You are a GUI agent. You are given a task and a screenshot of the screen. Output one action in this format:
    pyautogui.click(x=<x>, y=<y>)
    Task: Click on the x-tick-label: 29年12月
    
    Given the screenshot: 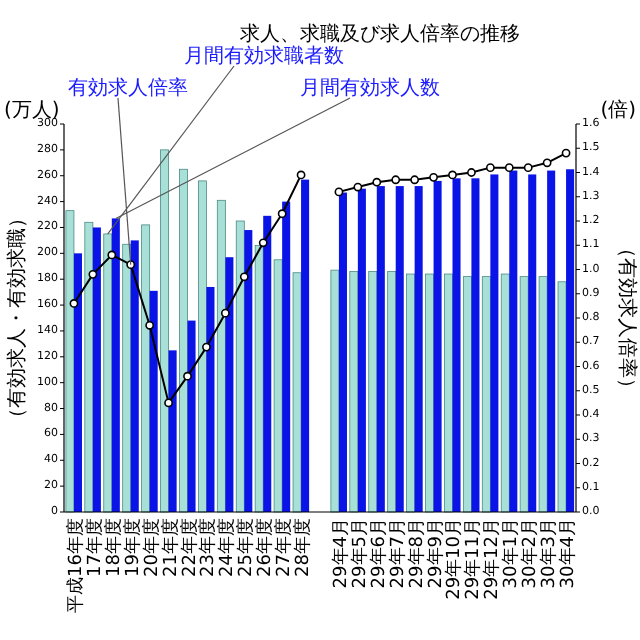 What is the action you would take?
    pyautogui.click(x=492, y=559)
    